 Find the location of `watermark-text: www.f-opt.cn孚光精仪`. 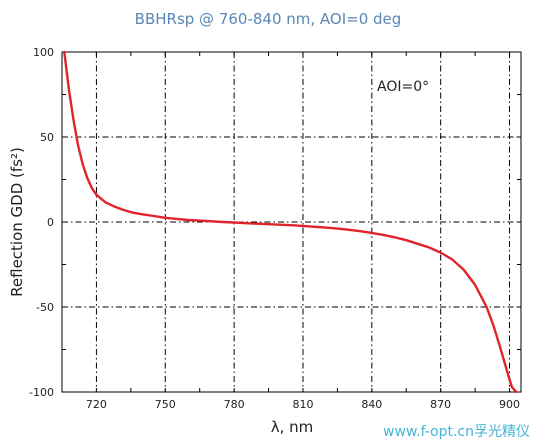

watermark-text: www.f-opt.cn孚光精仪 is located at coordinates (456, 432).